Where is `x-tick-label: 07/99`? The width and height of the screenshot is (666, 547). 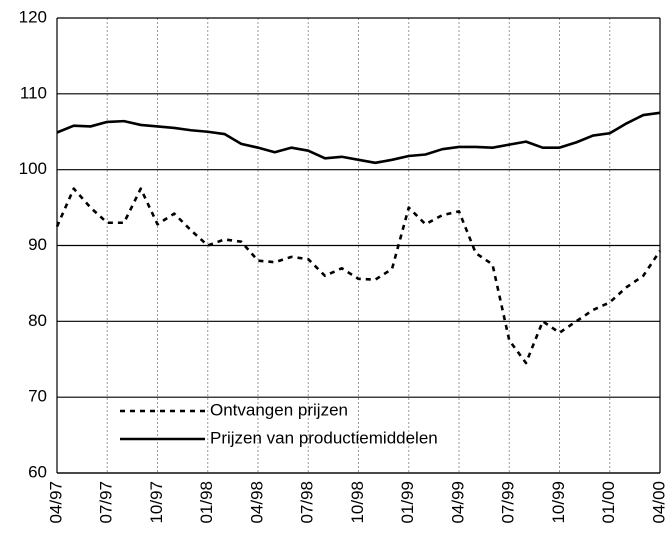
x-tick-label: 07/99 is located at coordinates (508, 502).